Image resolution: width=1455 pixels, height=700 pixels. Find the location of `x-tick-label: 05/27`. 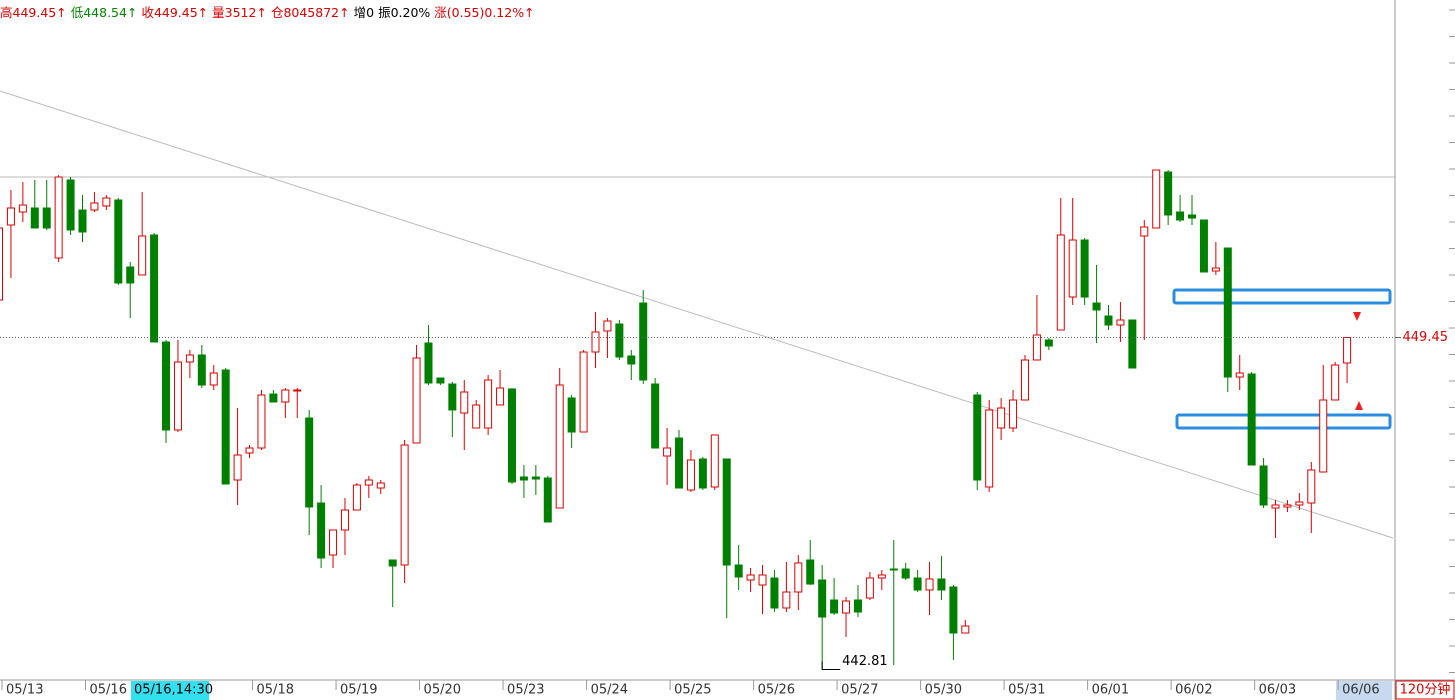

x-tick-label: 05/27 is located at coordinates (859, 690).